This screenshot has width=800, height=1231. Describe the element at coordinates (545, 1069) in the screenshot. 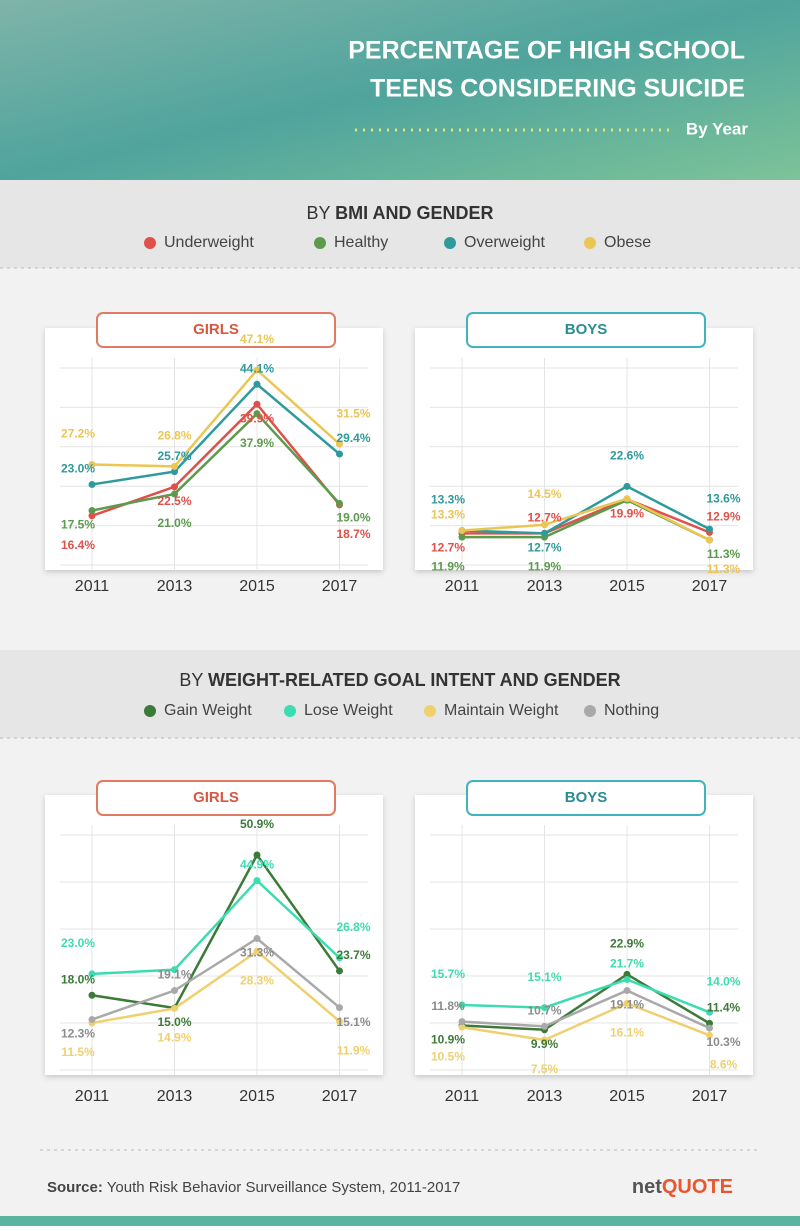

I see `data-label: 7.5%` at that location.